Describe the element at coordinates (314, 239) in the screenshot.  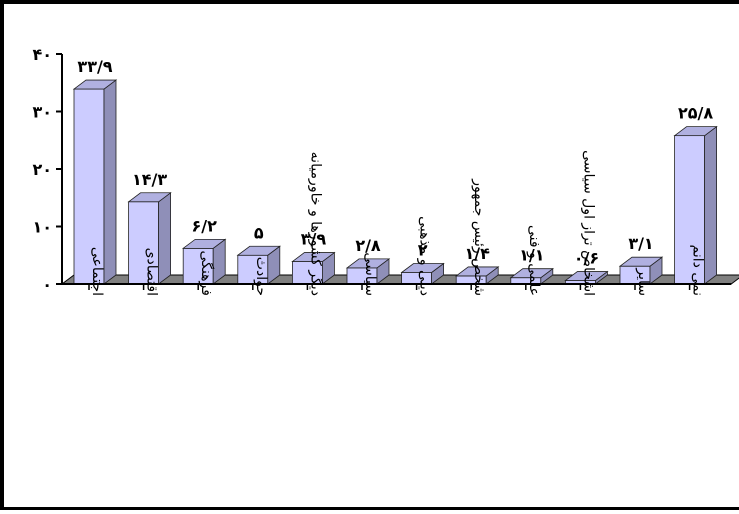
I see `data-label: ۳/۹` at that location.